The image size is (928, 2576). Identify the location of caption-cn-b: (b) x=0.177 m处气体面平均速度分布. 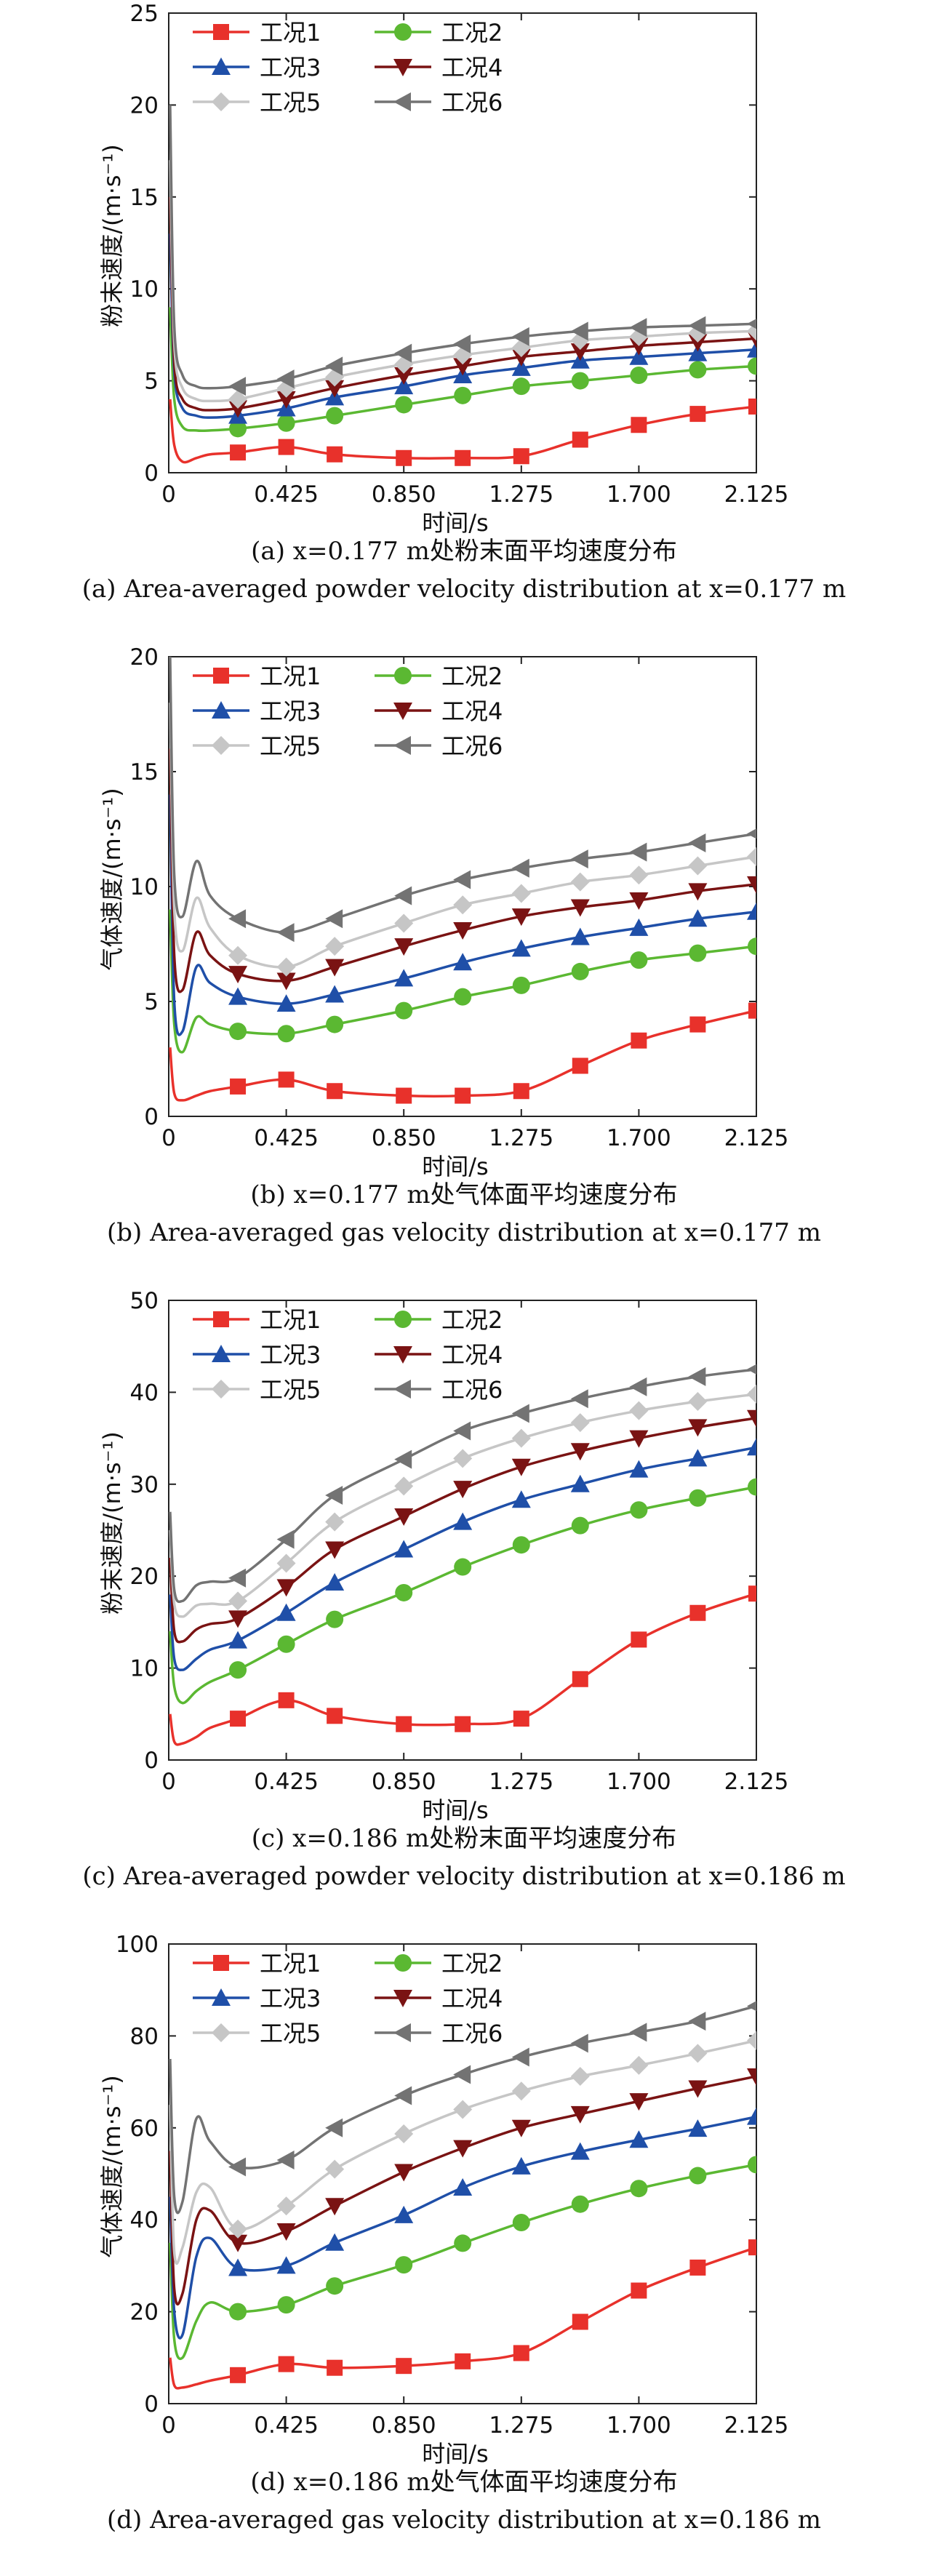
(464, 1194).